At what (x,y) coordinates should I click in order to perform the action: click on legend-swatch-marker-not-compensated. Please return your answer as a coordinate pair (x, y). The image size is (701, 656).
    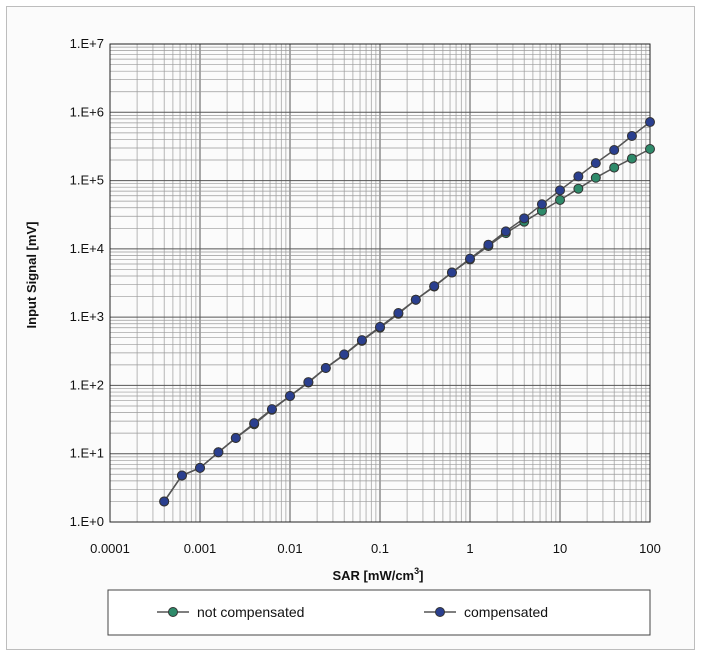
    Looking at the image, I should click on (173, 612).